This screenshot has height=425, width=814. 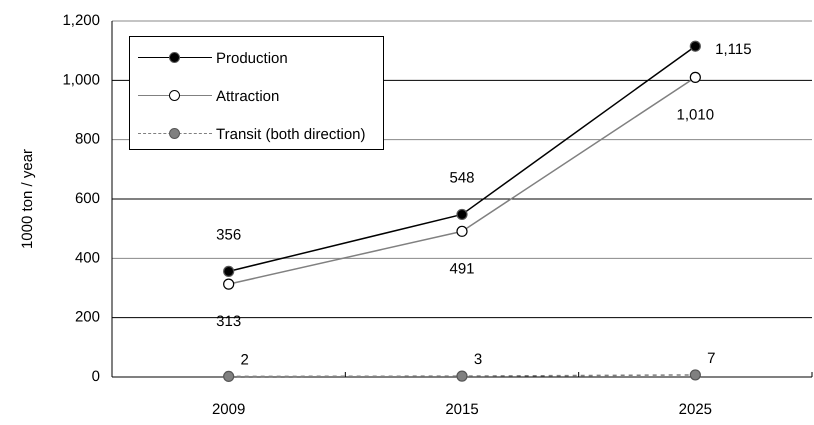 What do you see at coordinates (229, 409) in the screenshot?
I see `x-tick-label: 2009` at bounding box center [229, 409].